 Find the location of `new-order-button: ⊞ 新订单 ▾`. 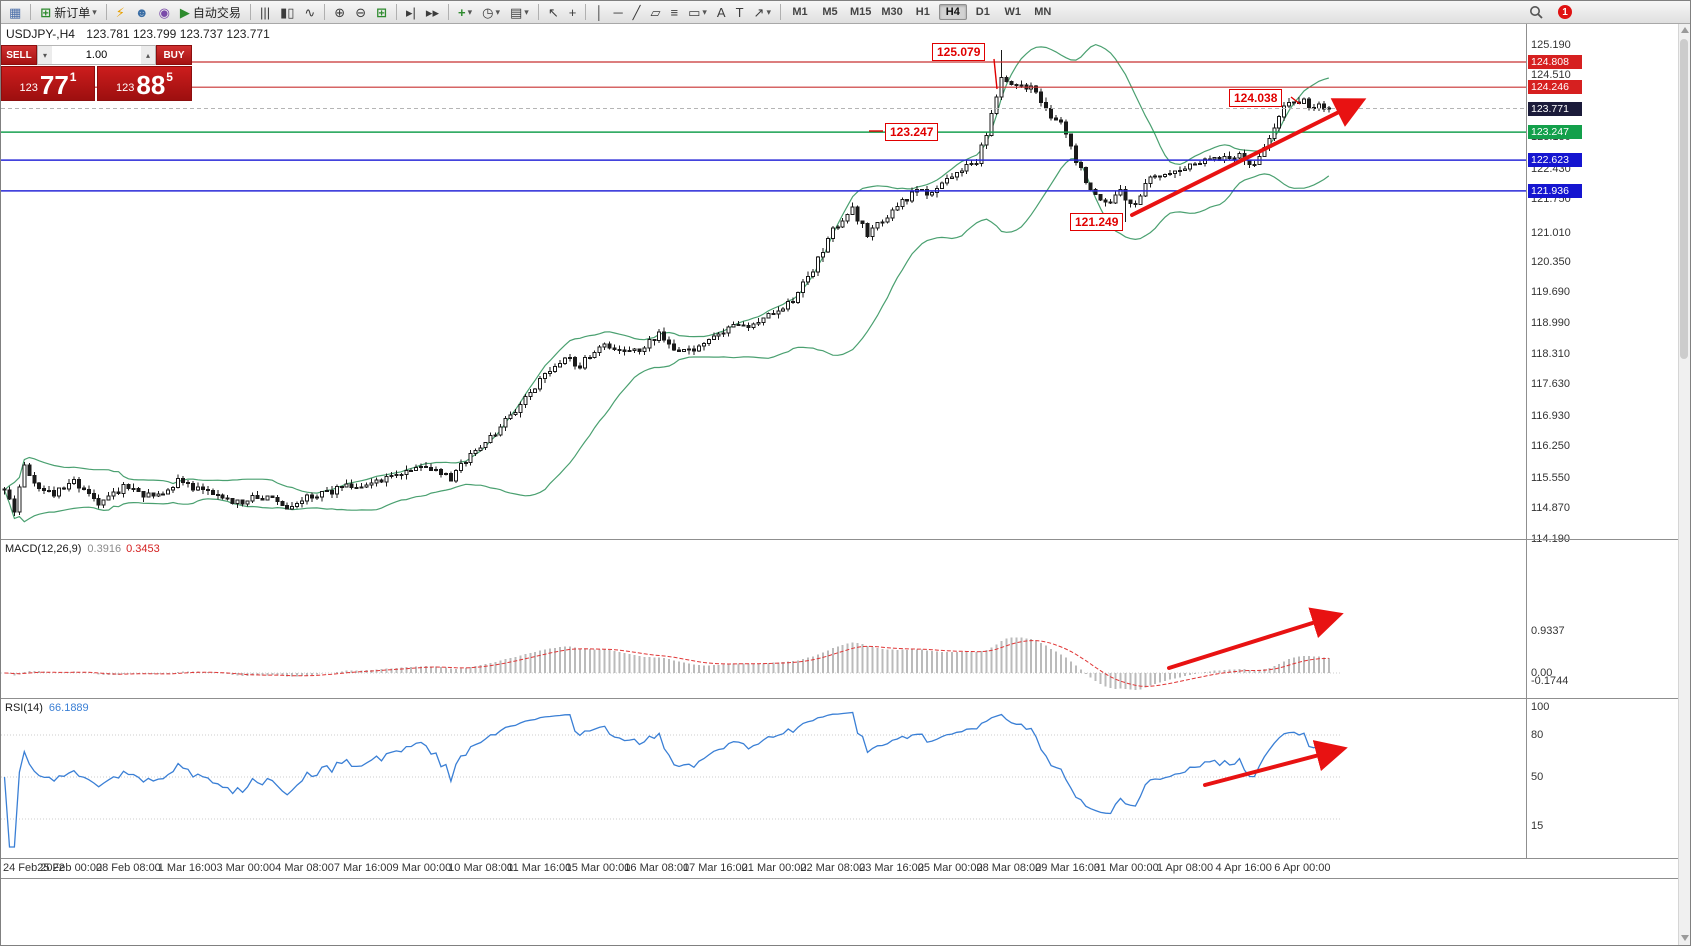

new-order-button: ⊞ 新订单 ▾ is located at coordinates (68, 12).